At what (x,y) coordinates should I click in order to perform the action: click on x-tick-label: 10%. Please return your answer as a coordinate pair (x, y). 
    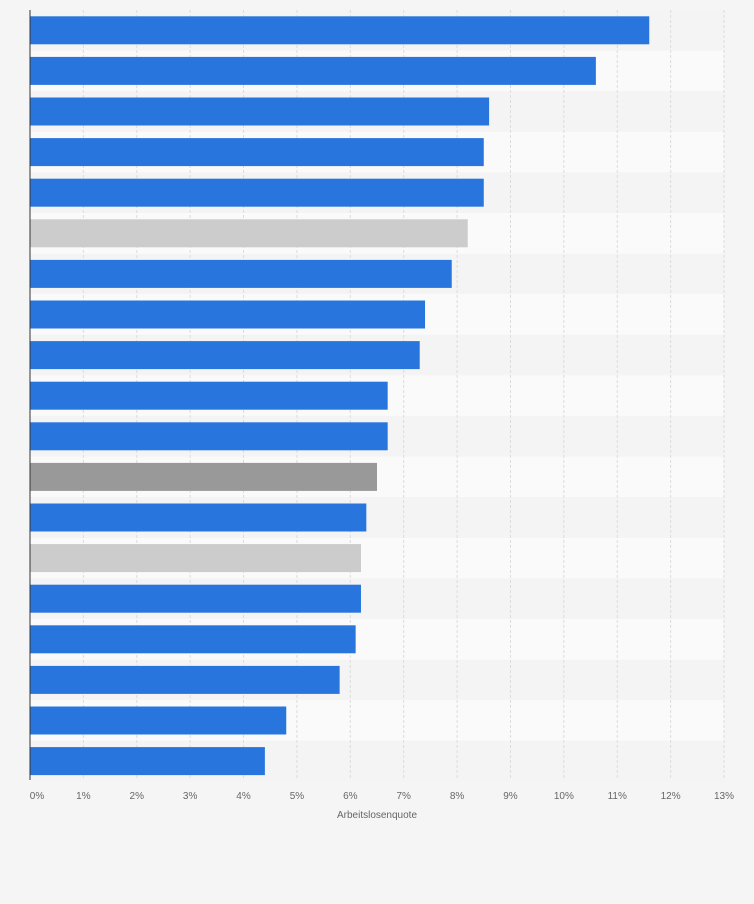
    Looking at the image, I should click on (564, 796).